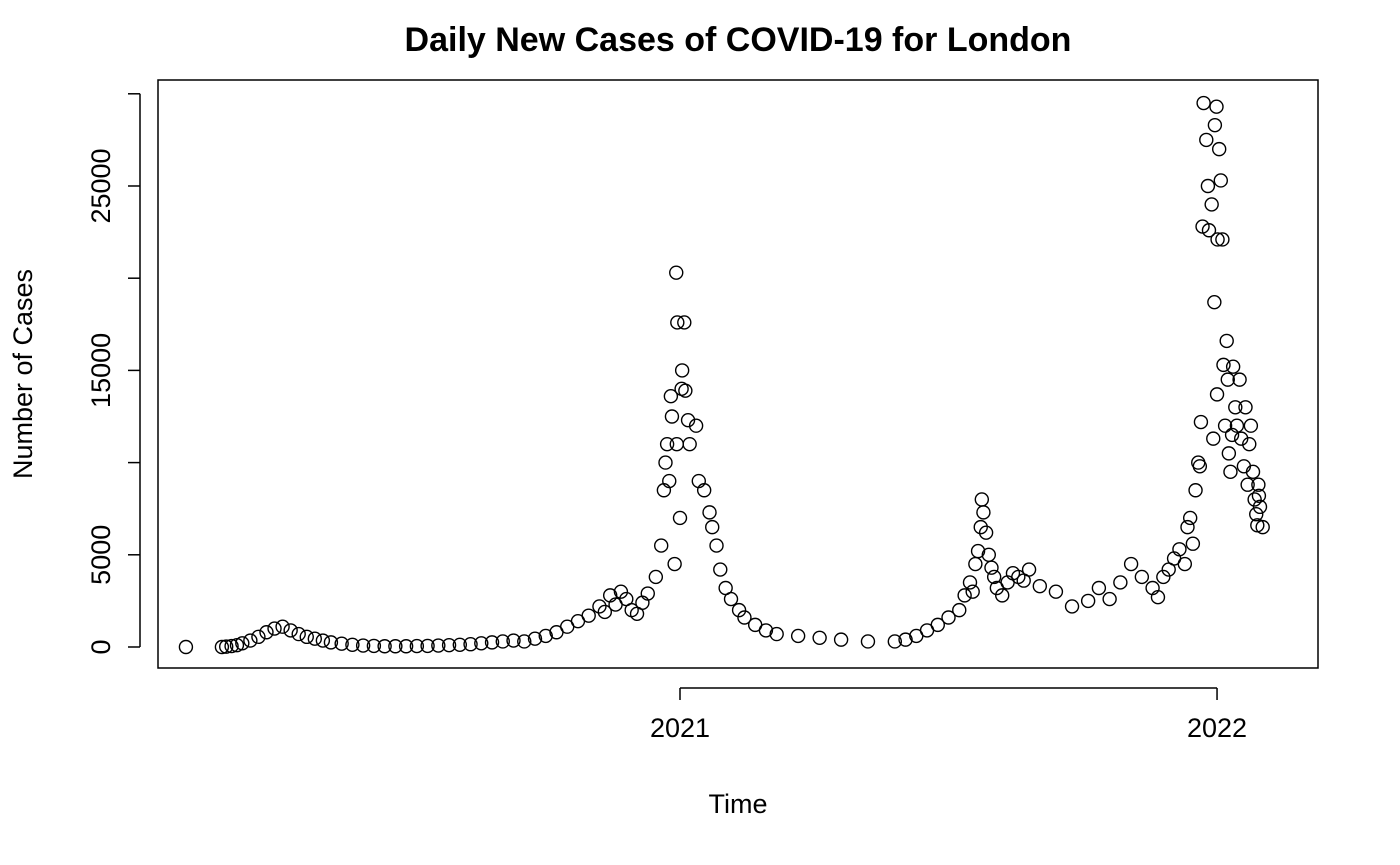  What do you see at coordinates (1217, 728) in the screenshot?
I see `x-tick-label: 2022` at bounding box center [1217, 728].